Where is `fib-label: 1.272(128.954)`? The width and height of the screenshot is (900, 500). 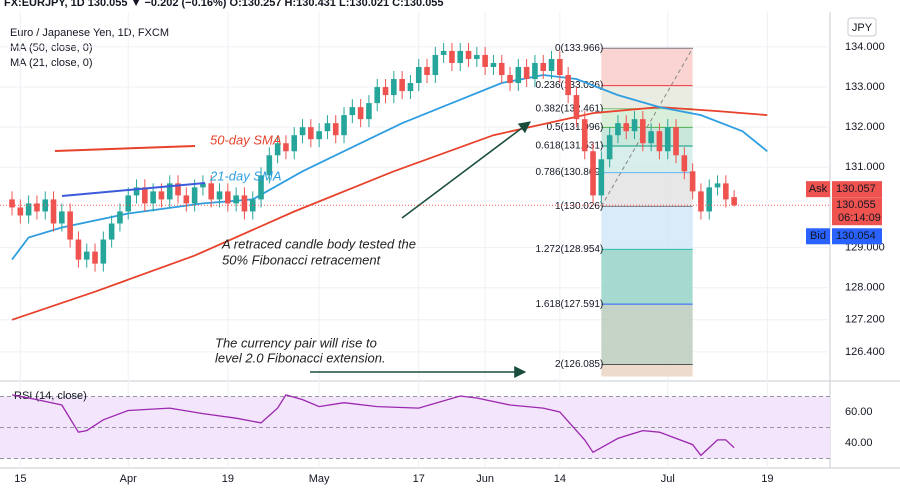
fib-label: 1.272(128.954) is located at coordinates (569, 249).